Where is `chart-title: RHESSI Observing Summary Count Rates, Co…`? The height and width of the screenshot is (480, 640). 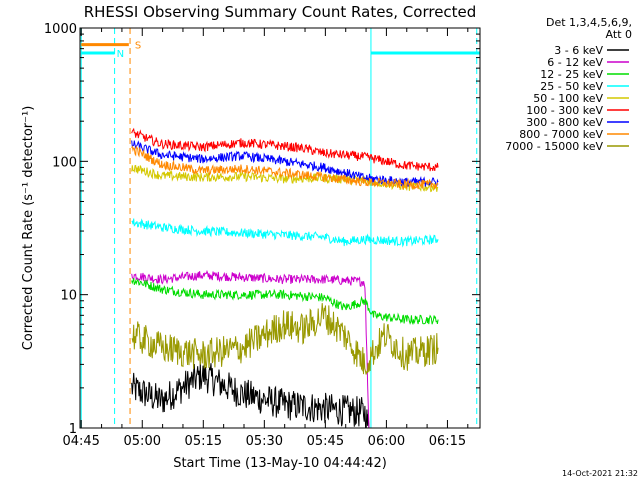
chart-title: RHESSI Observing Summary Count Rates, Co… is located at coordinates (280, 12).